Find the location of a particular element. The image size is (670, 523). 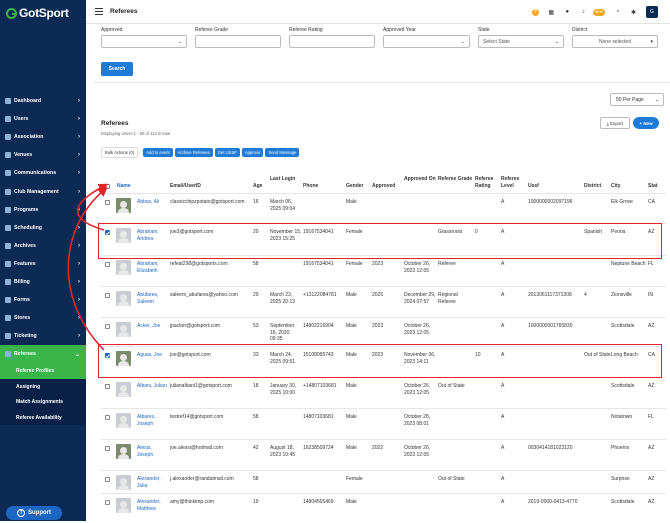

cell-district: Spanish is located at coordinates (593, 232).